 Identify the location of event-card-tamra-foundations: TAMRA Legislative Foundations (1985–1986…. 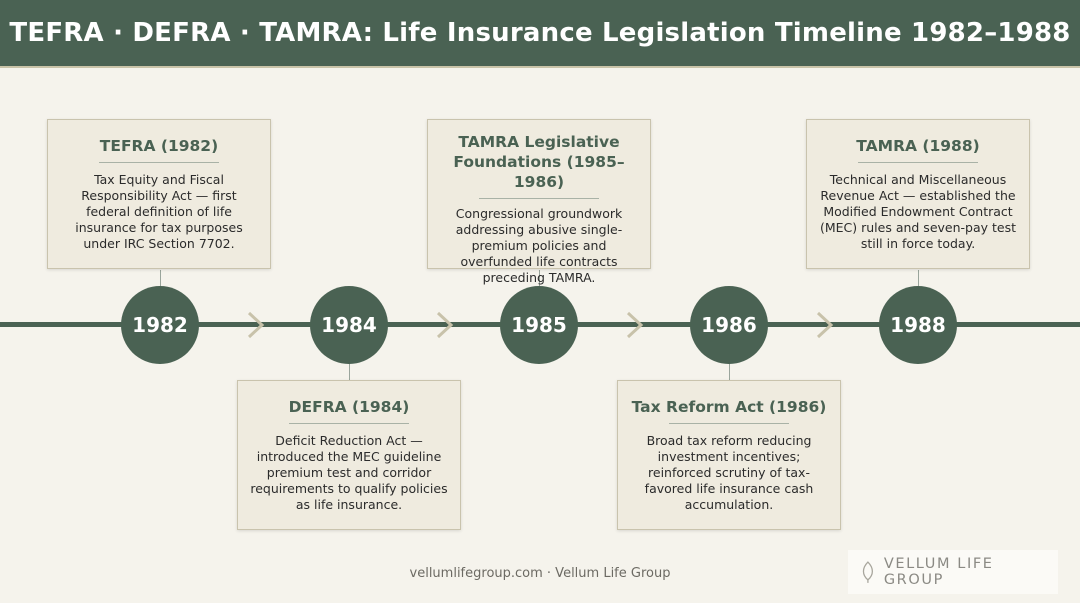
(539, 202).